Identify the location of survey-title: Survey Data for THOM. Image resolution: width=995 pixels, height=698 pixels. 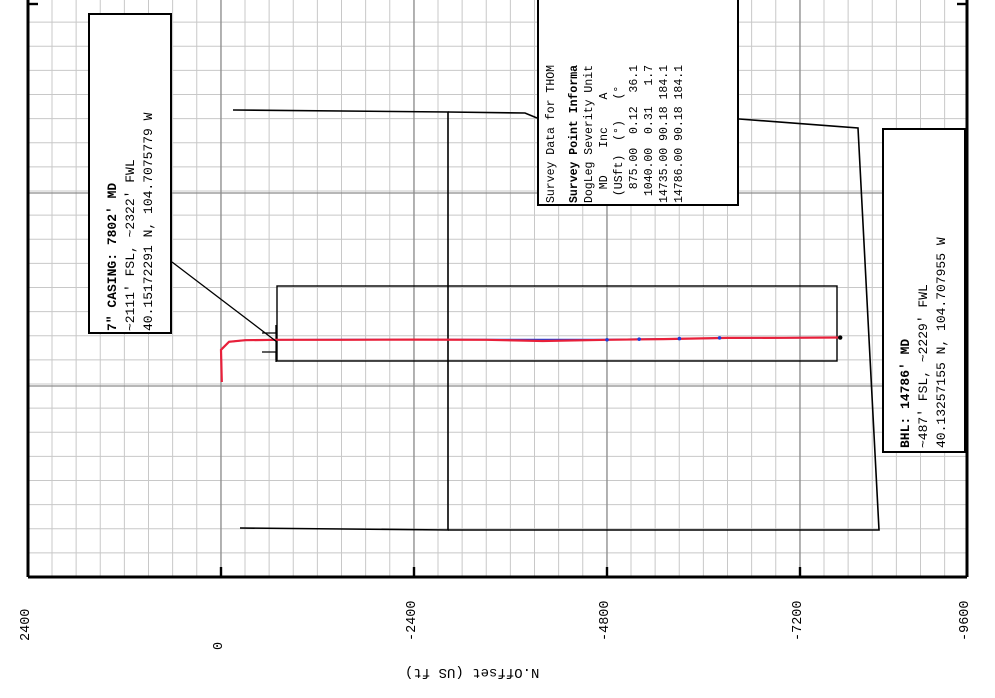
(551, 133).